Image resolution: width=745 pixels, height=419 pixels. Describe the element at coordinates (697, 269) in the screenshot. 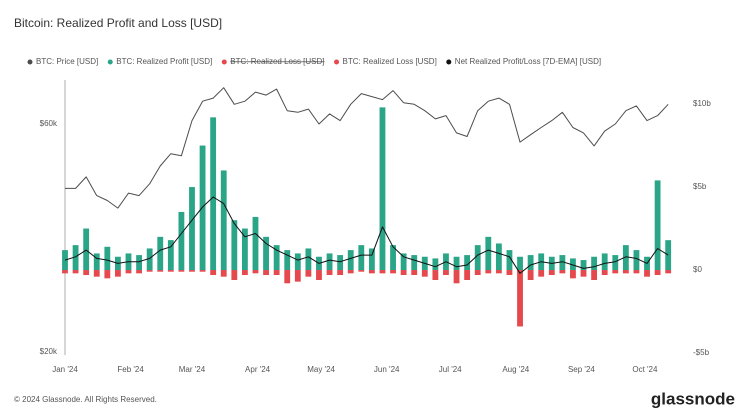

I see `y2-tick-label: $0` at that location.